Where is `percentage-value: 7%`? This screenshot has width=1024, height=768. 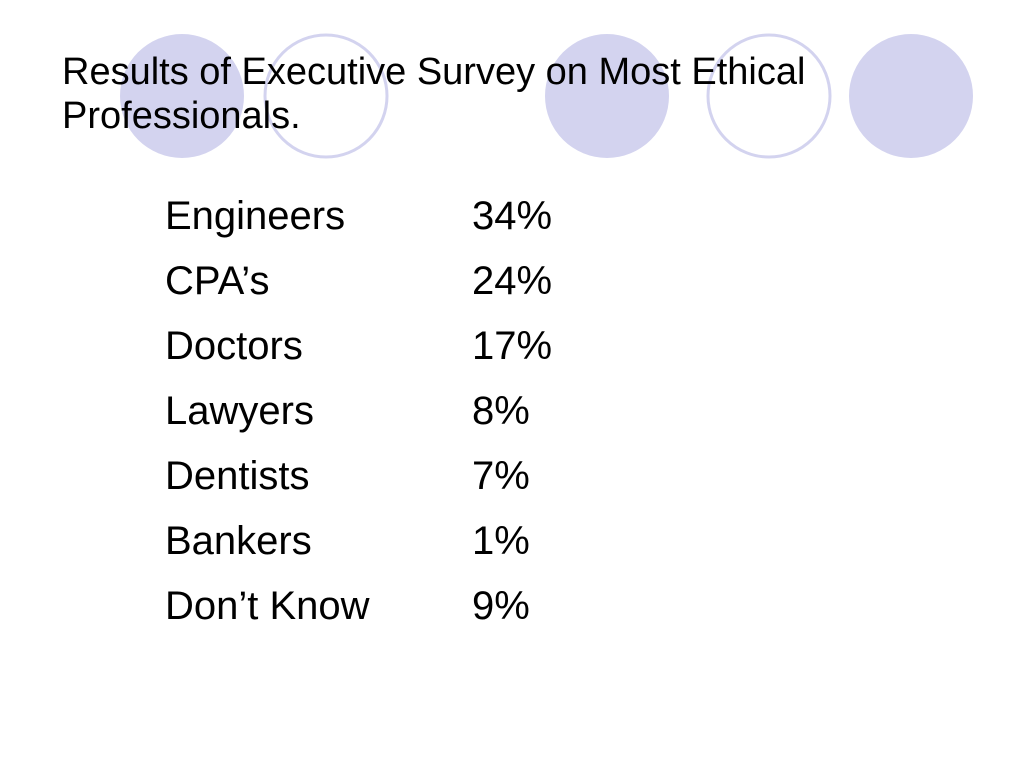
percentage-value: 7% is located at coordinates (501, 476).